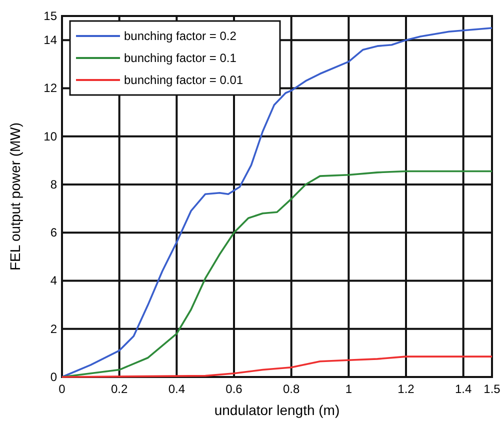  Describe the element at coordinates (54, 233) in the screenshot. I see `y-tick-label: 6` at that location.